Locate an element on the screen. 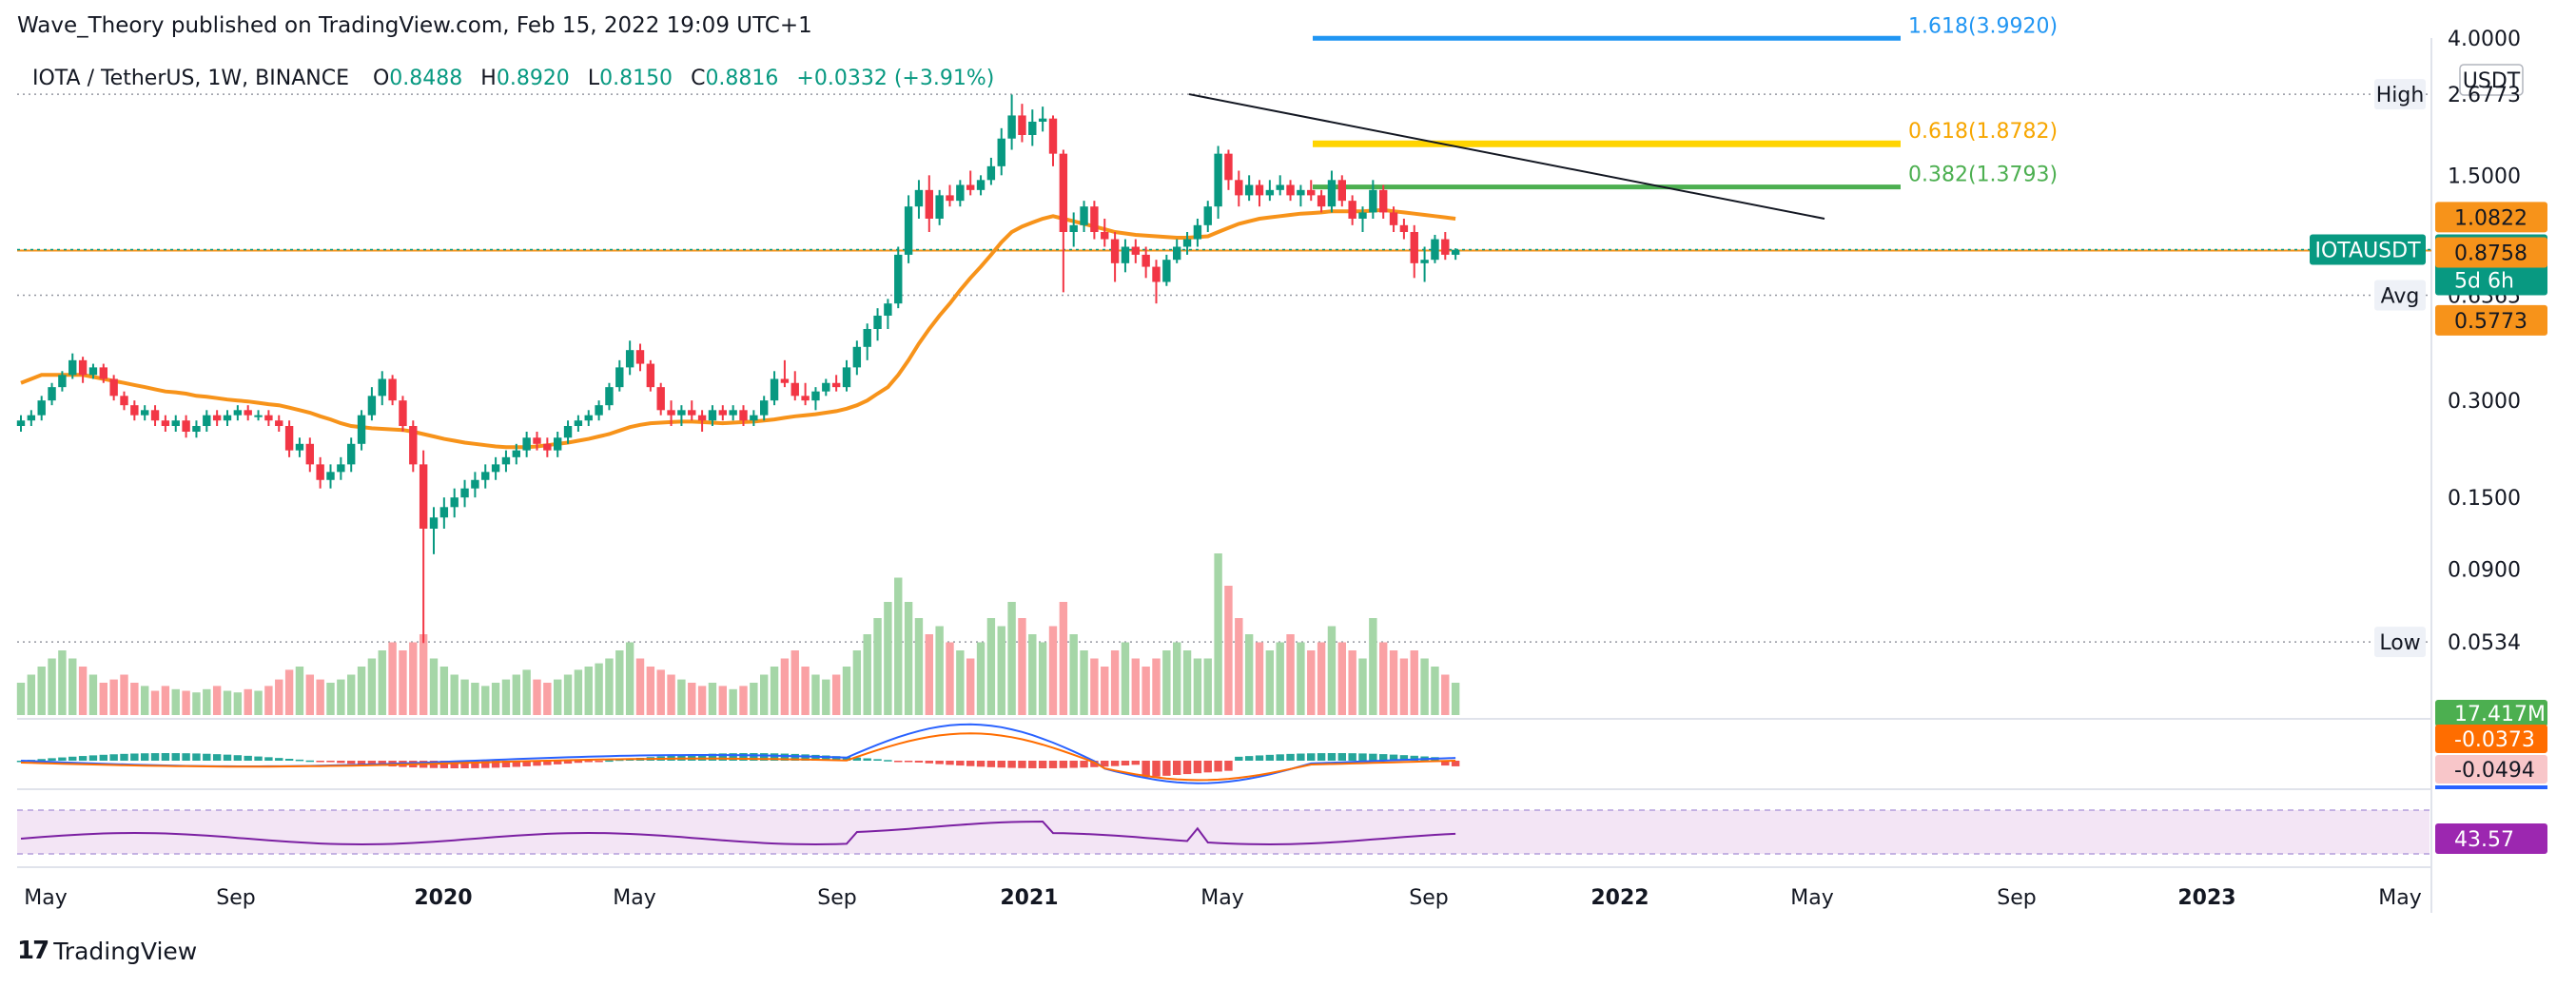  time-axis-tick: 2021 is located at coordinates (1029, 898).